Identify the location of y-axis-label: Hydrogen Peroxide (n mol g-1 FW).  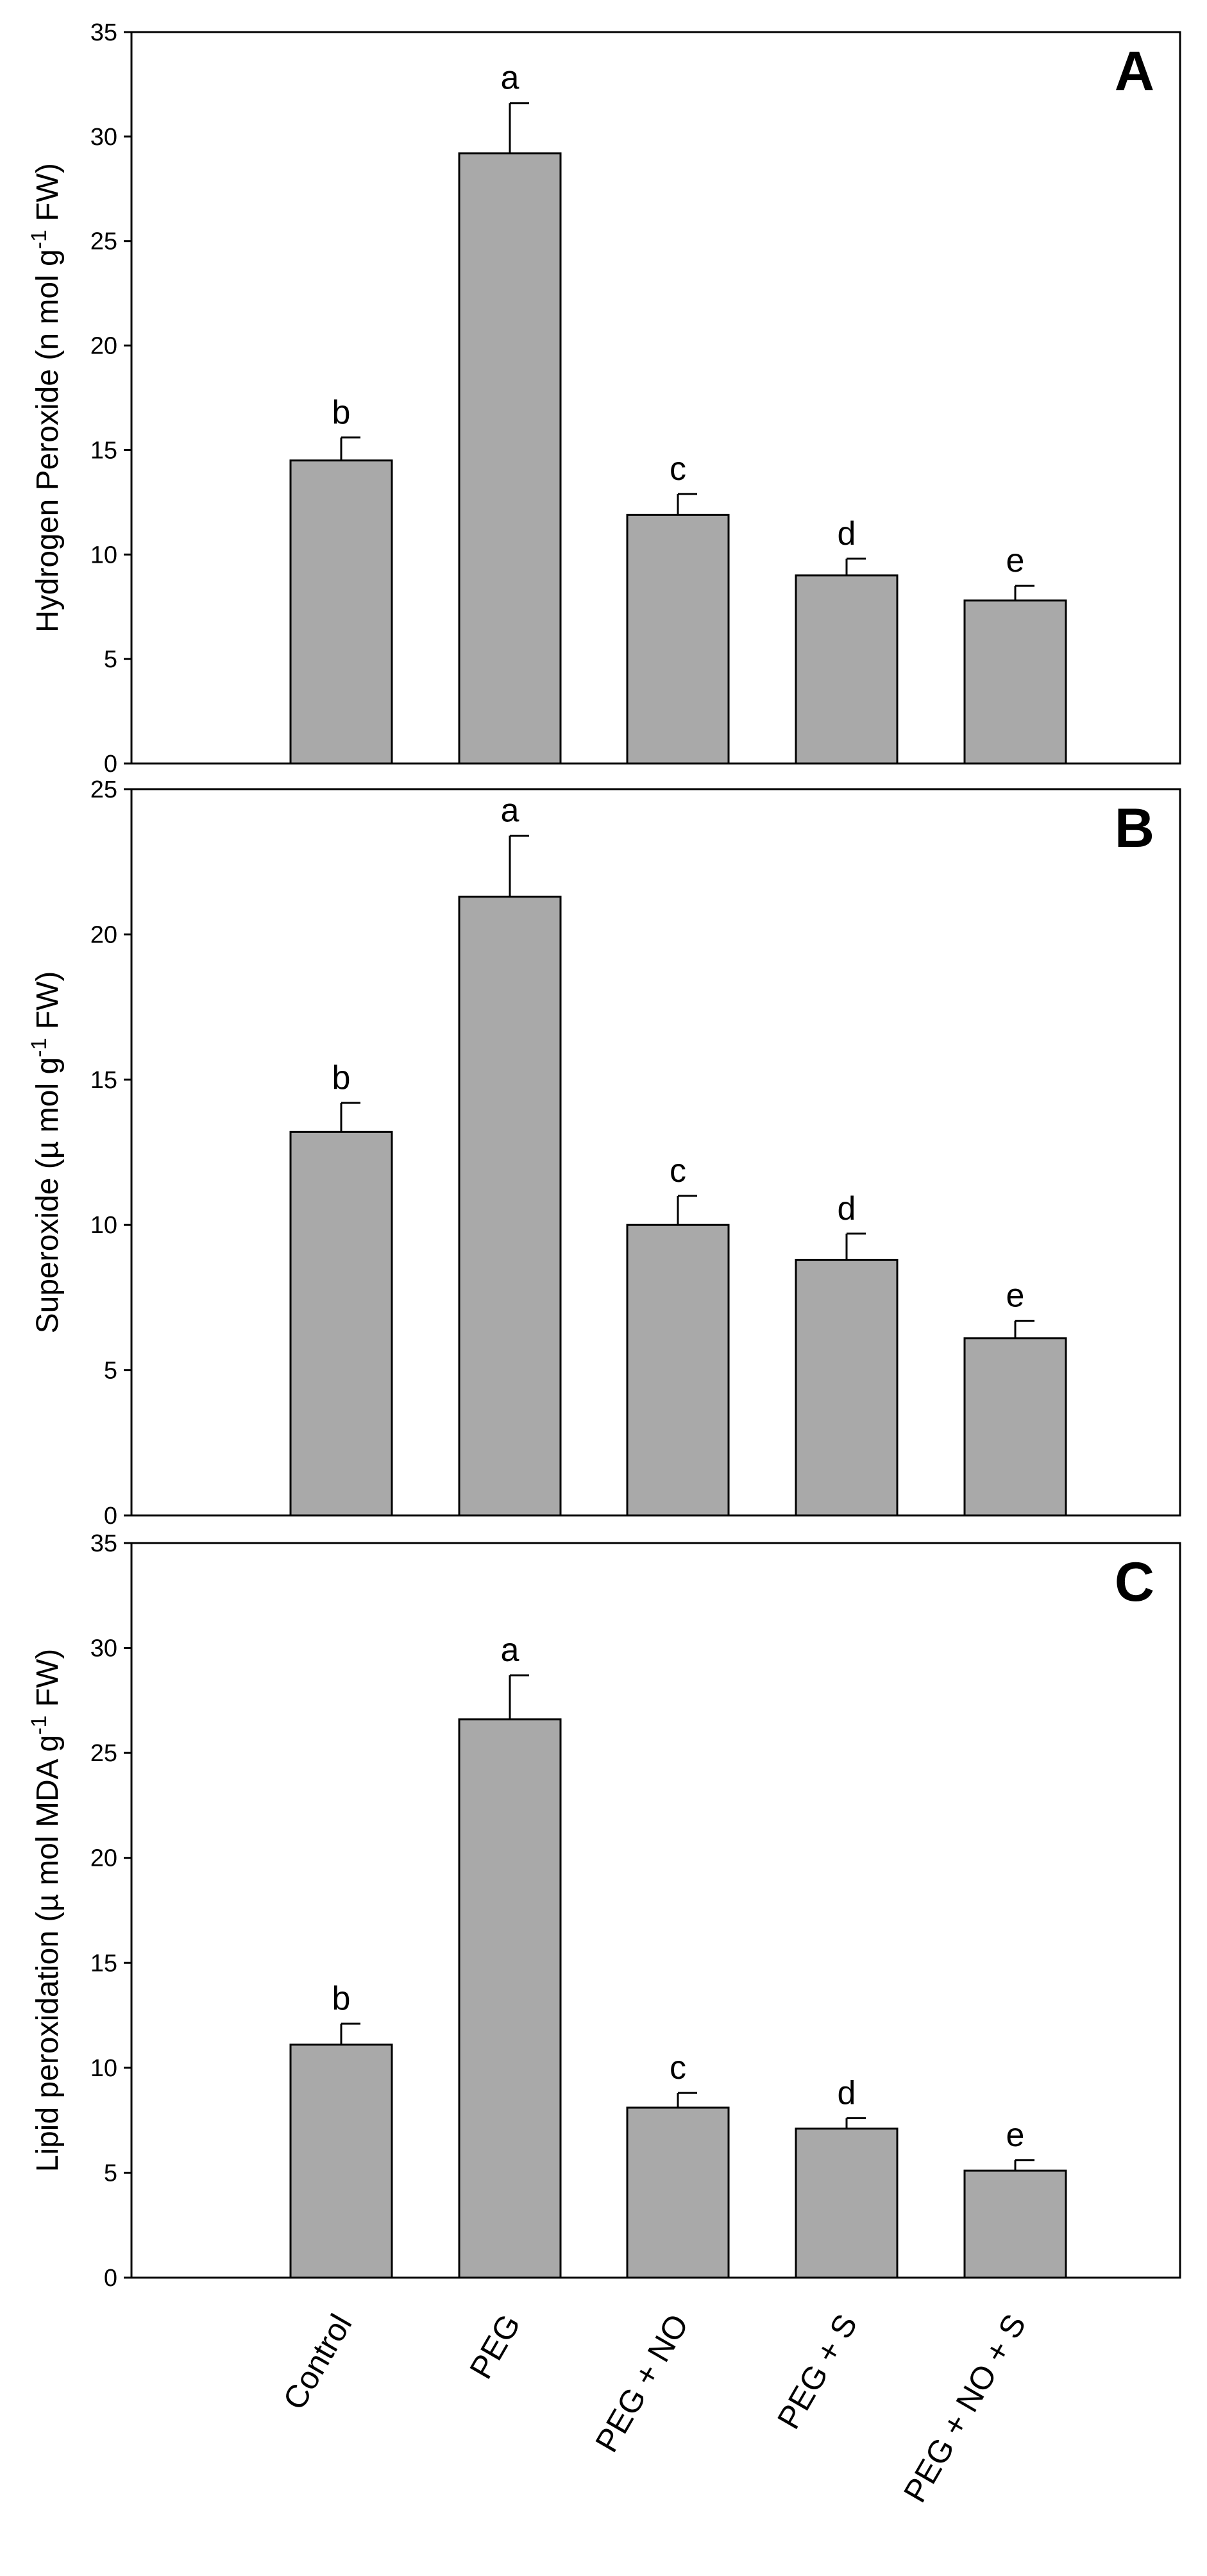
(46, 398).